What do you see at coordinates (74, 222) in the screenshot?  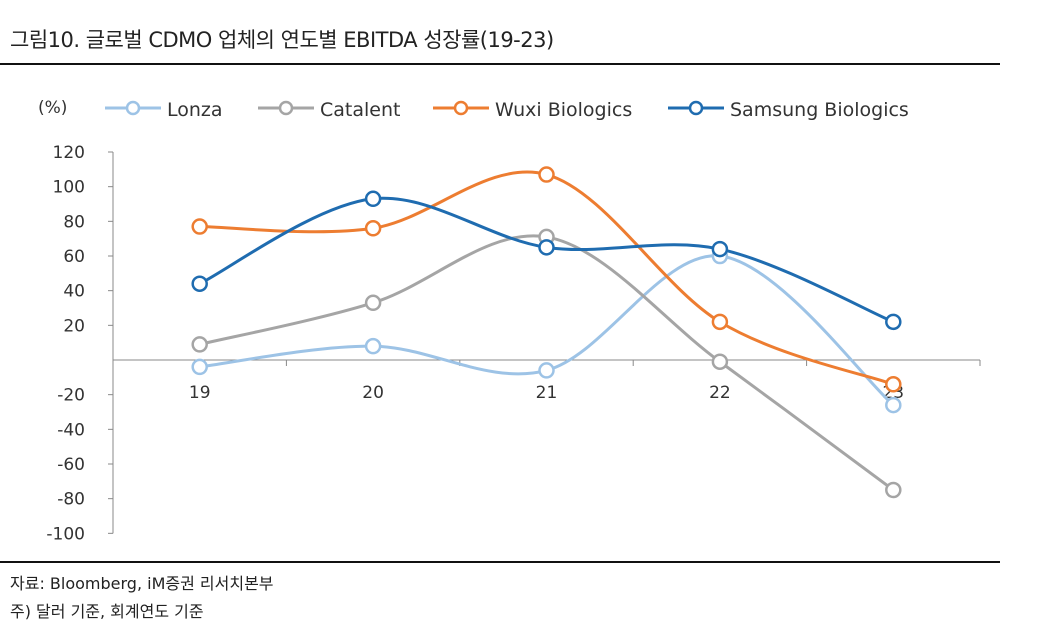 I see `y-tick-label: 80` at bounding box center [74, 222].